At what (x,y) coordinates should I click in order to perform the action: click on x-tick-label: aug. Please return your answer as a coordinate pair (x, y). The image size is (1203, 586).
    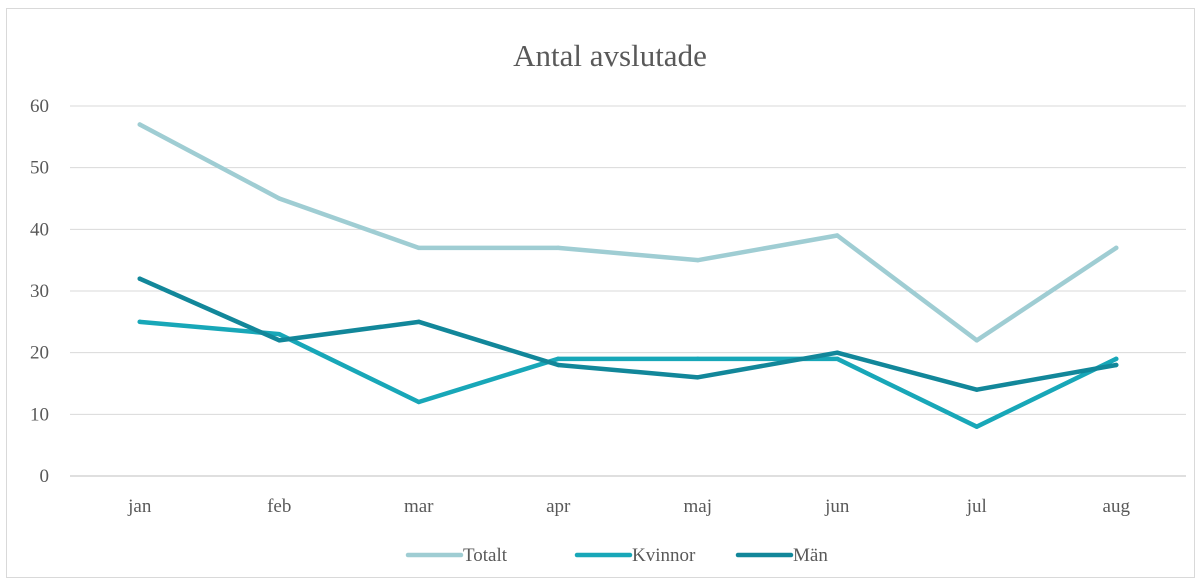
    Looking at the image, I should click on (1117, 506).